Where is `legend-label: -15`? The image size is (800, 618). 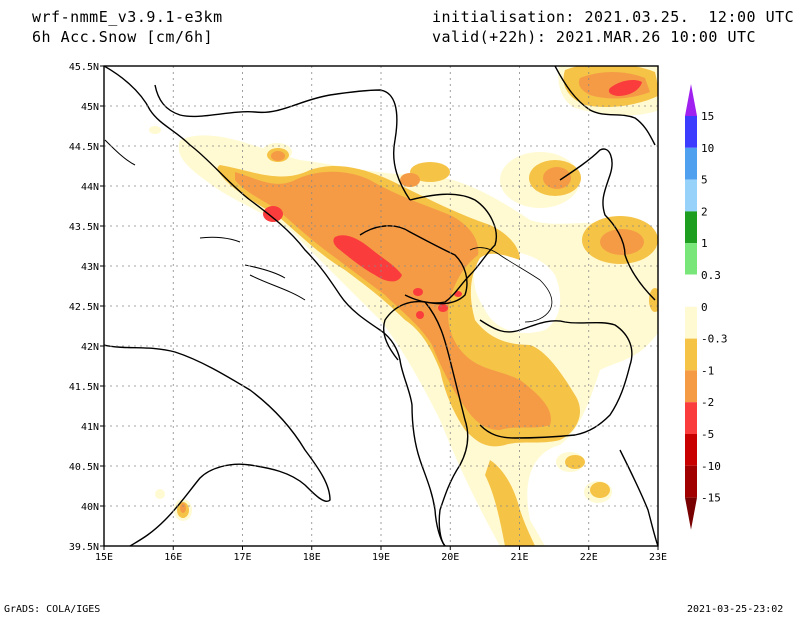 legend-label: -15 is located at coordinates (711, 498).